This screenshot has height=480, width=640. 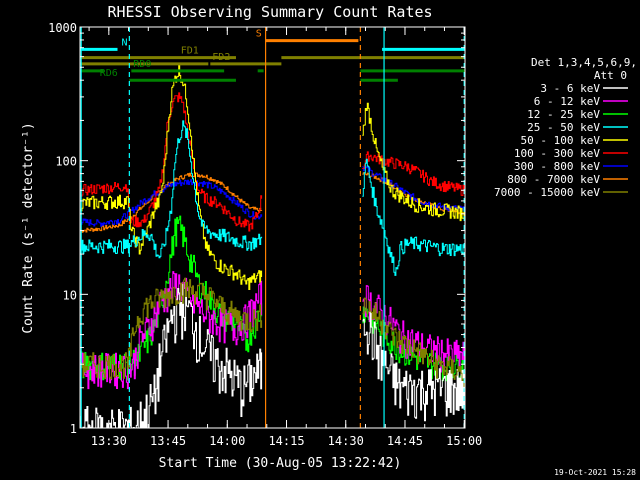 What do you see at coordinates (124, 42) in the screenshot?
I see `flag-label-n: N` at bounding box center [124, 42].